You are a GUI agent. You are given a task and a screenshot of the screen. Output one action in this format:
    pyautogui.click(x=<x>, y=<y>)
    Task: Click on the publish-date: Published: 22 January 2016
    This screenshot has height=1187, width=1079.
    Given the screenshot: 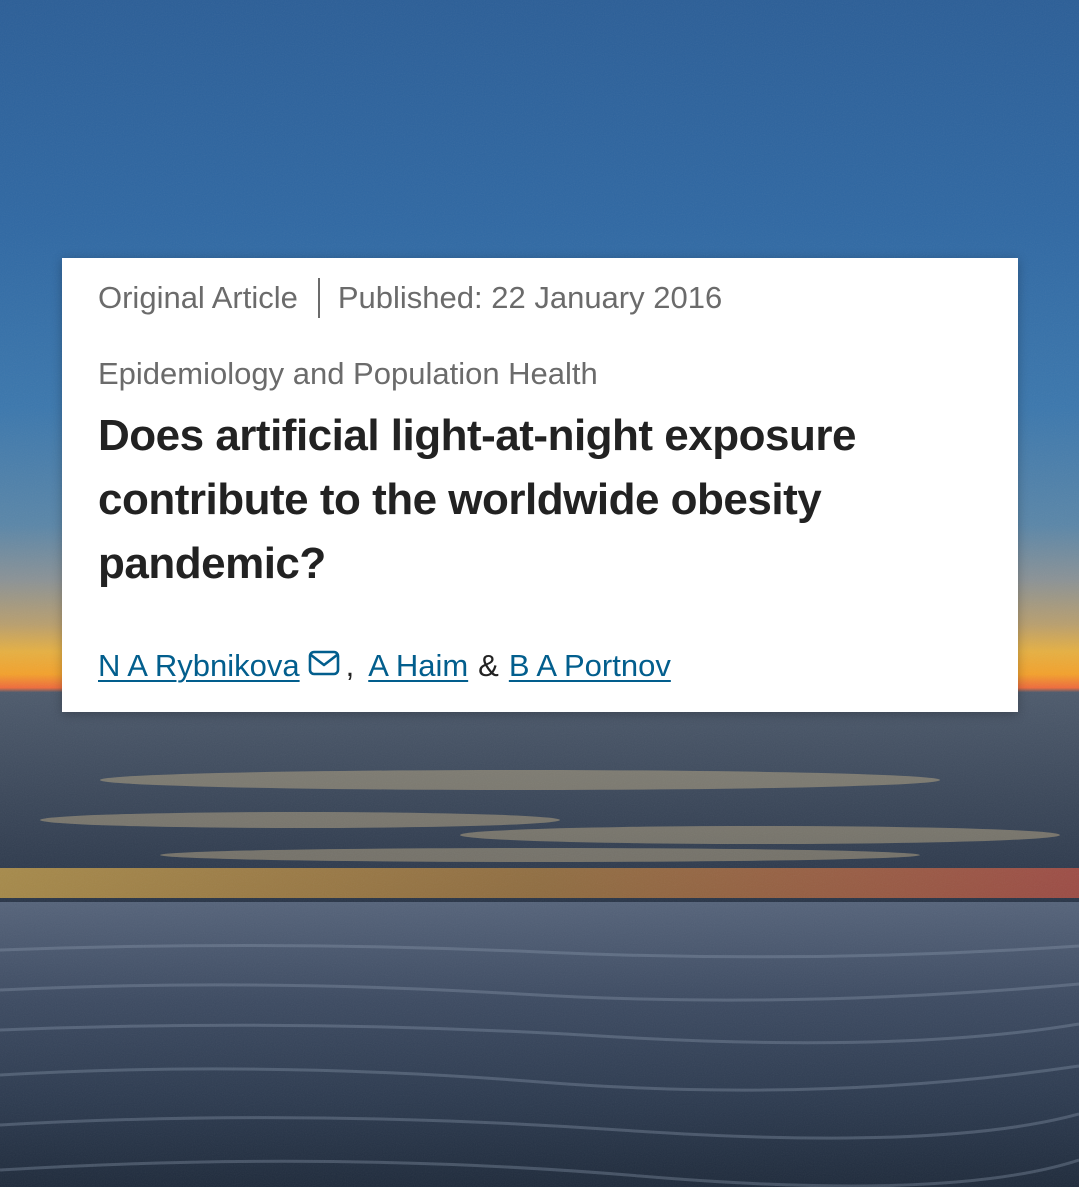 What is the action you would take?
    pyautogui.click(x=530, y=297)
    